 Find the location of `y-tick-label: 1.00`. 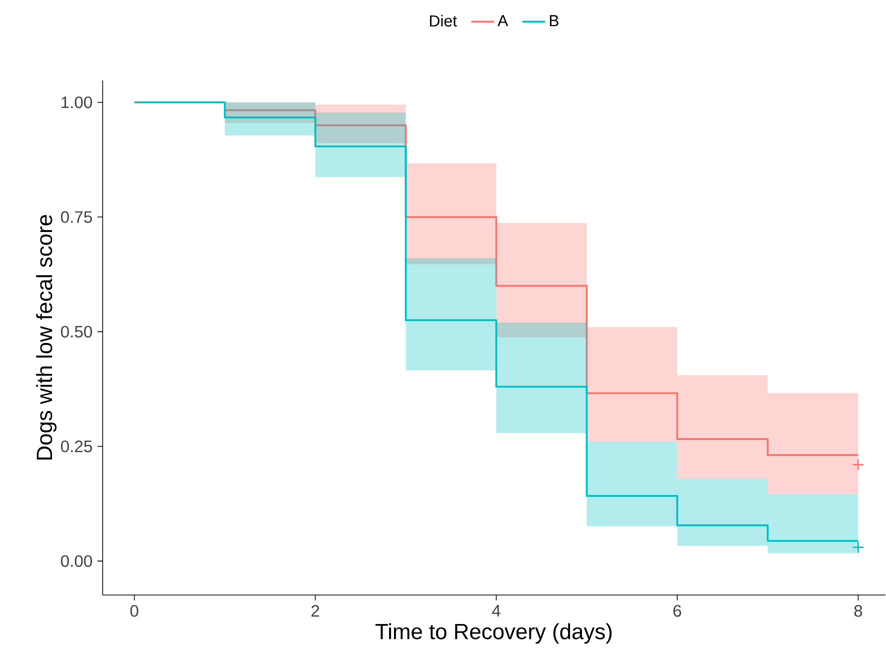

y-tick-label: 1.00 is located at coordinates (77, 102).